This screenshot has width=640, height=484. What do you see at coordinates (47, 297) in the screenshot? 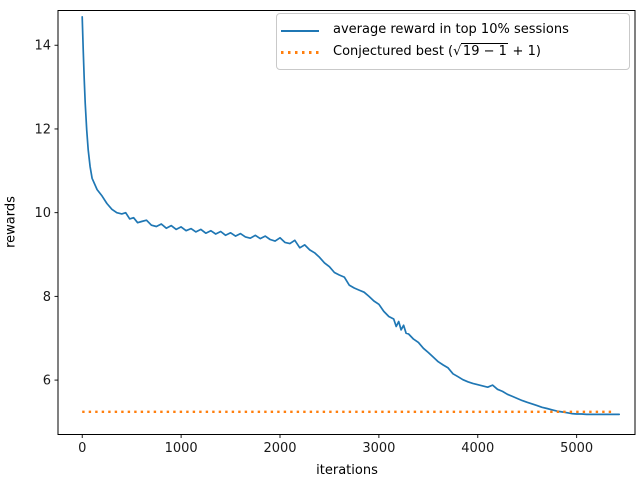
I see `y-tick-label: 8` at bounding box center [47, 297].